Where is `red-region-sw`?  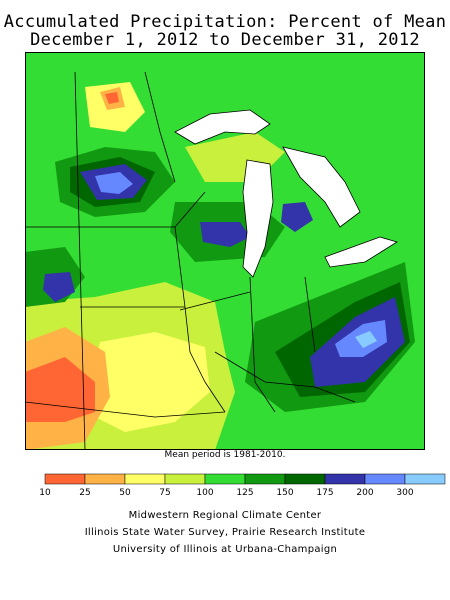
red-region-sw is located at coordinates (60, 389).